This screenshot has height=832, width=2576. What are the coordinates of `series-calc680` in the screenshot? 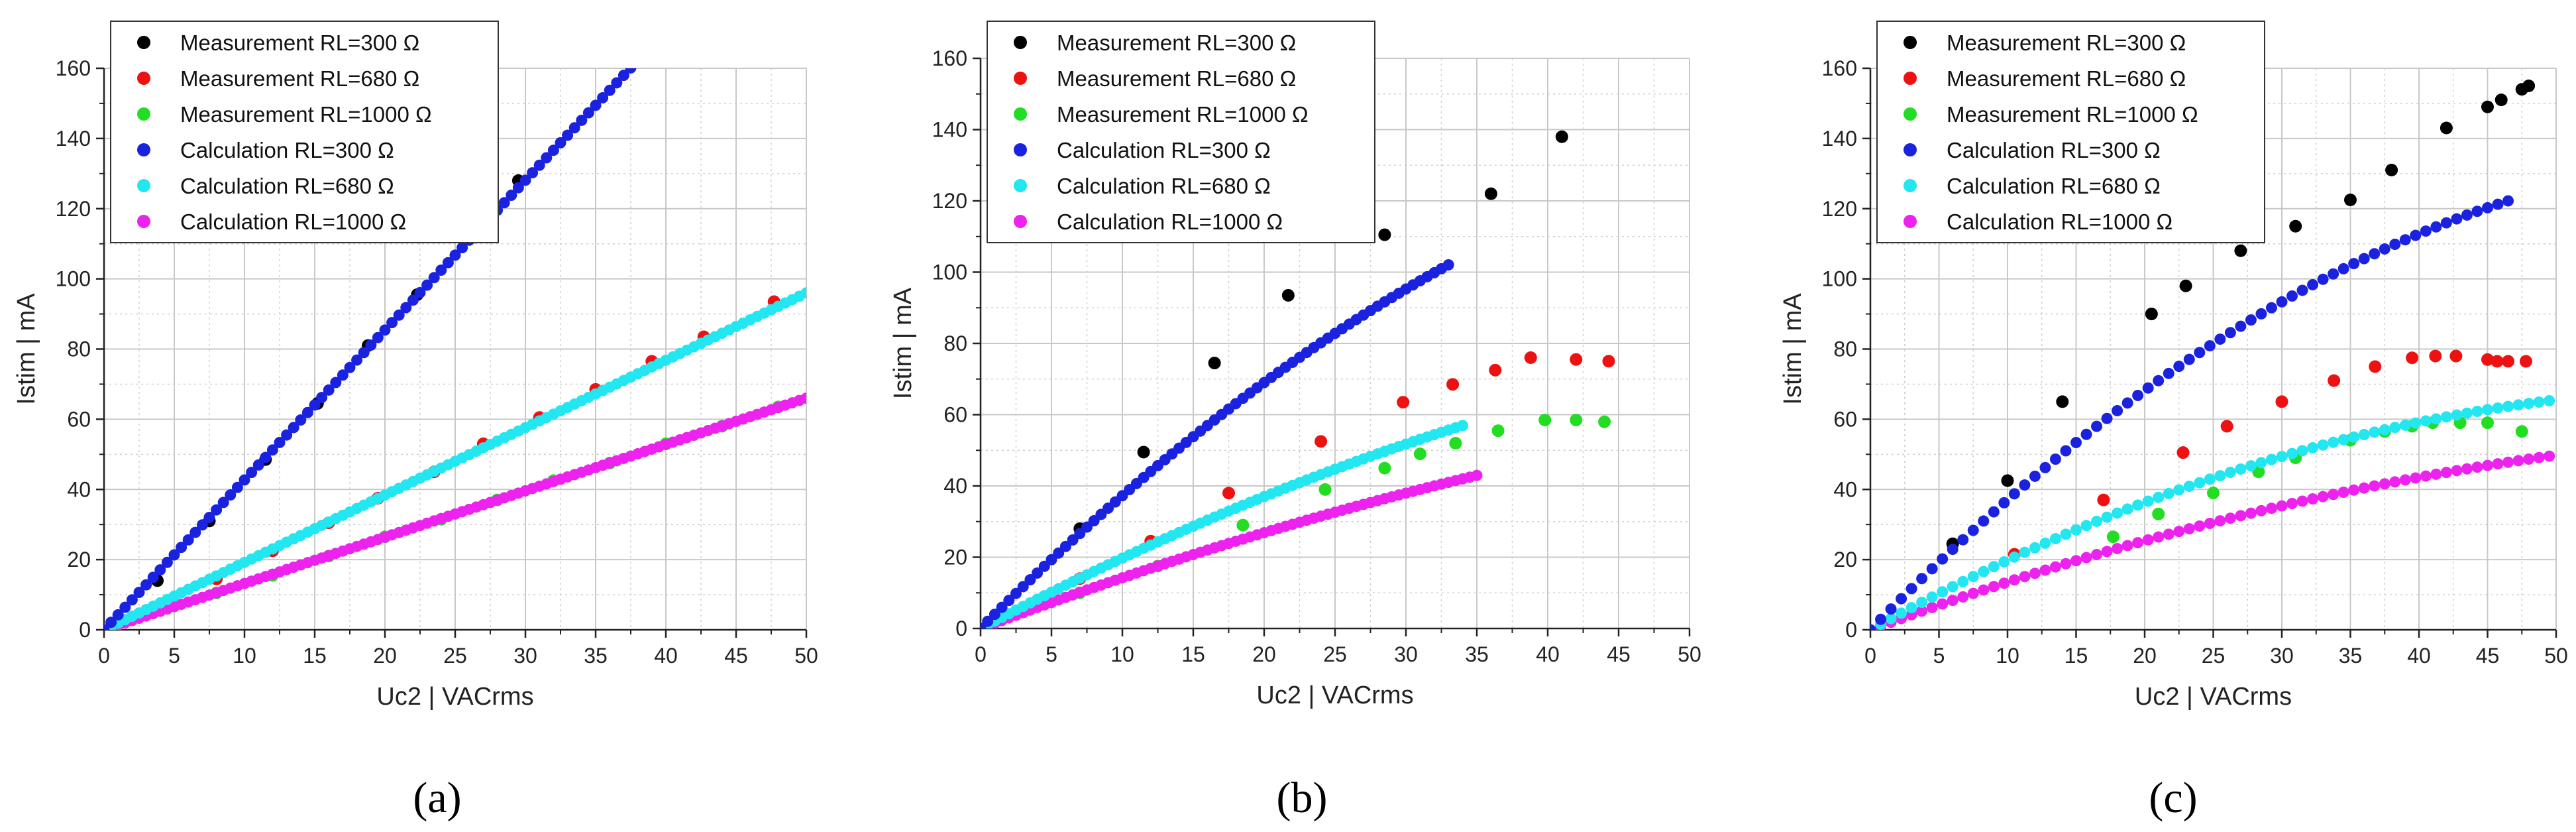 It's located at (1225, 524).